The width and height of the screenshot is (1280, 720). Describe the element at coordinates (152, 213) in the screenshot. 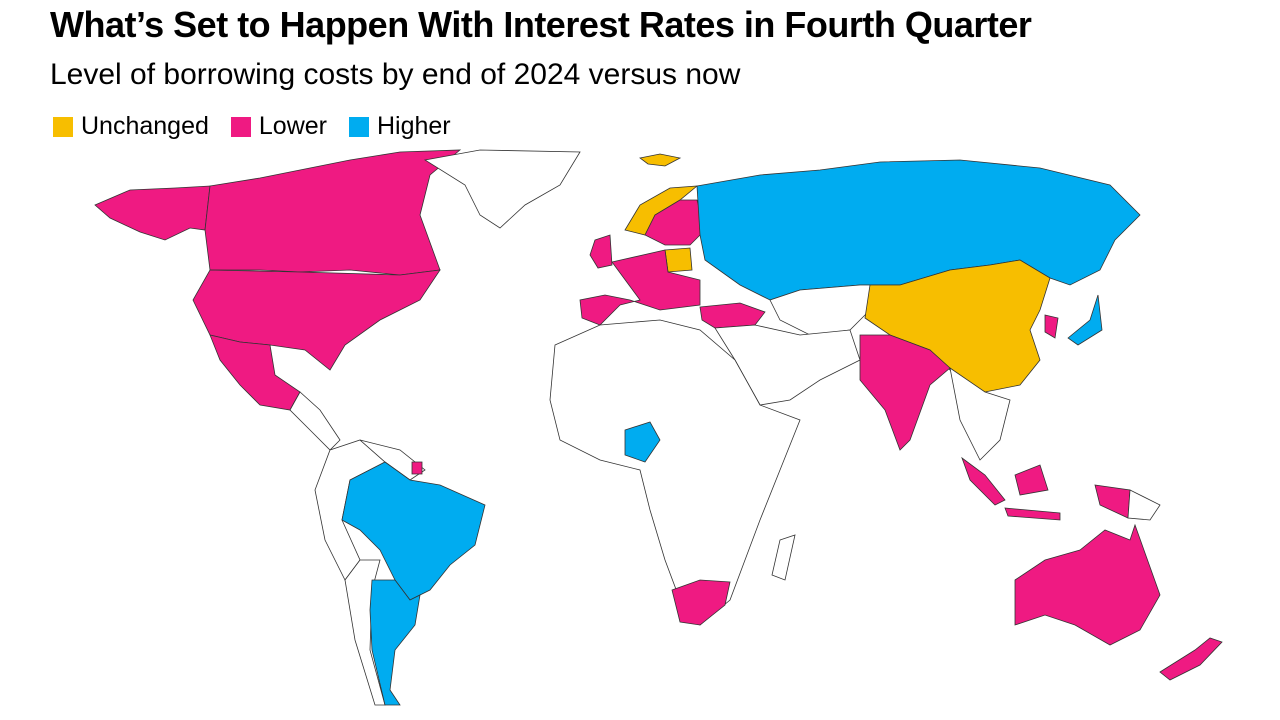

I see `alaska` at that location.